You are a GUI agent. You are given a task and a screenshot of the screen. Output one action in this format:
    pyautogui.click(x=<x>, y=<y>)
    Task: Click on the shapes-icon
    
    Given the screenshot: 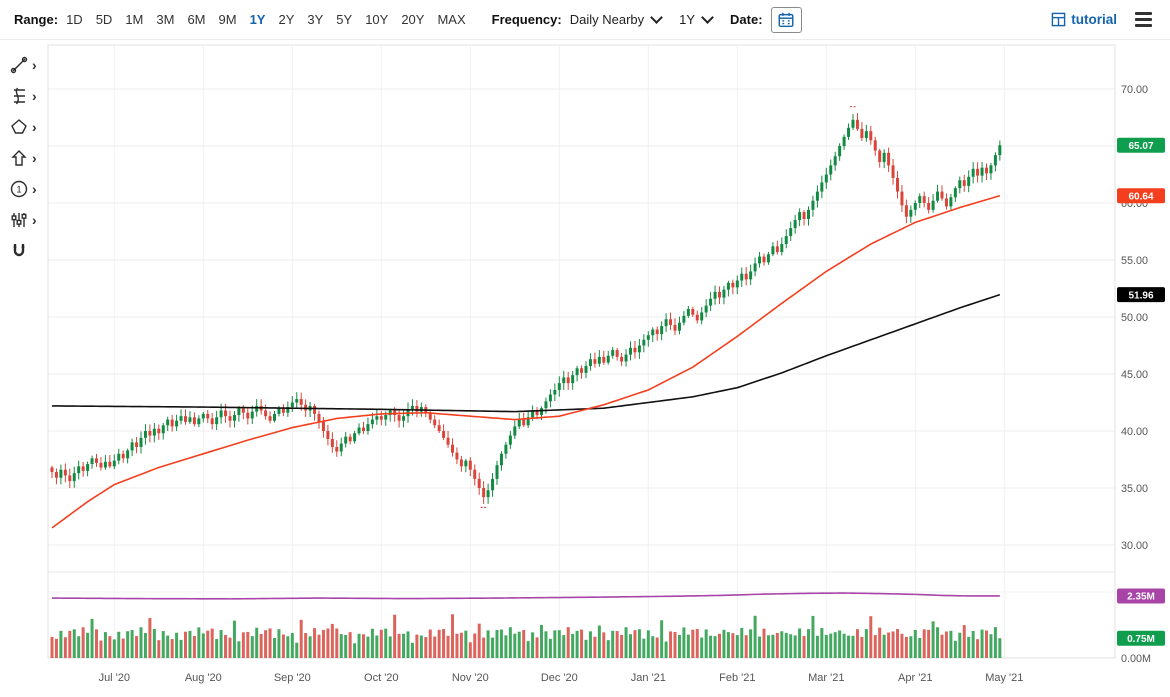 What is the action you would take?
    pyautogui.click(x=19, y=126)
    